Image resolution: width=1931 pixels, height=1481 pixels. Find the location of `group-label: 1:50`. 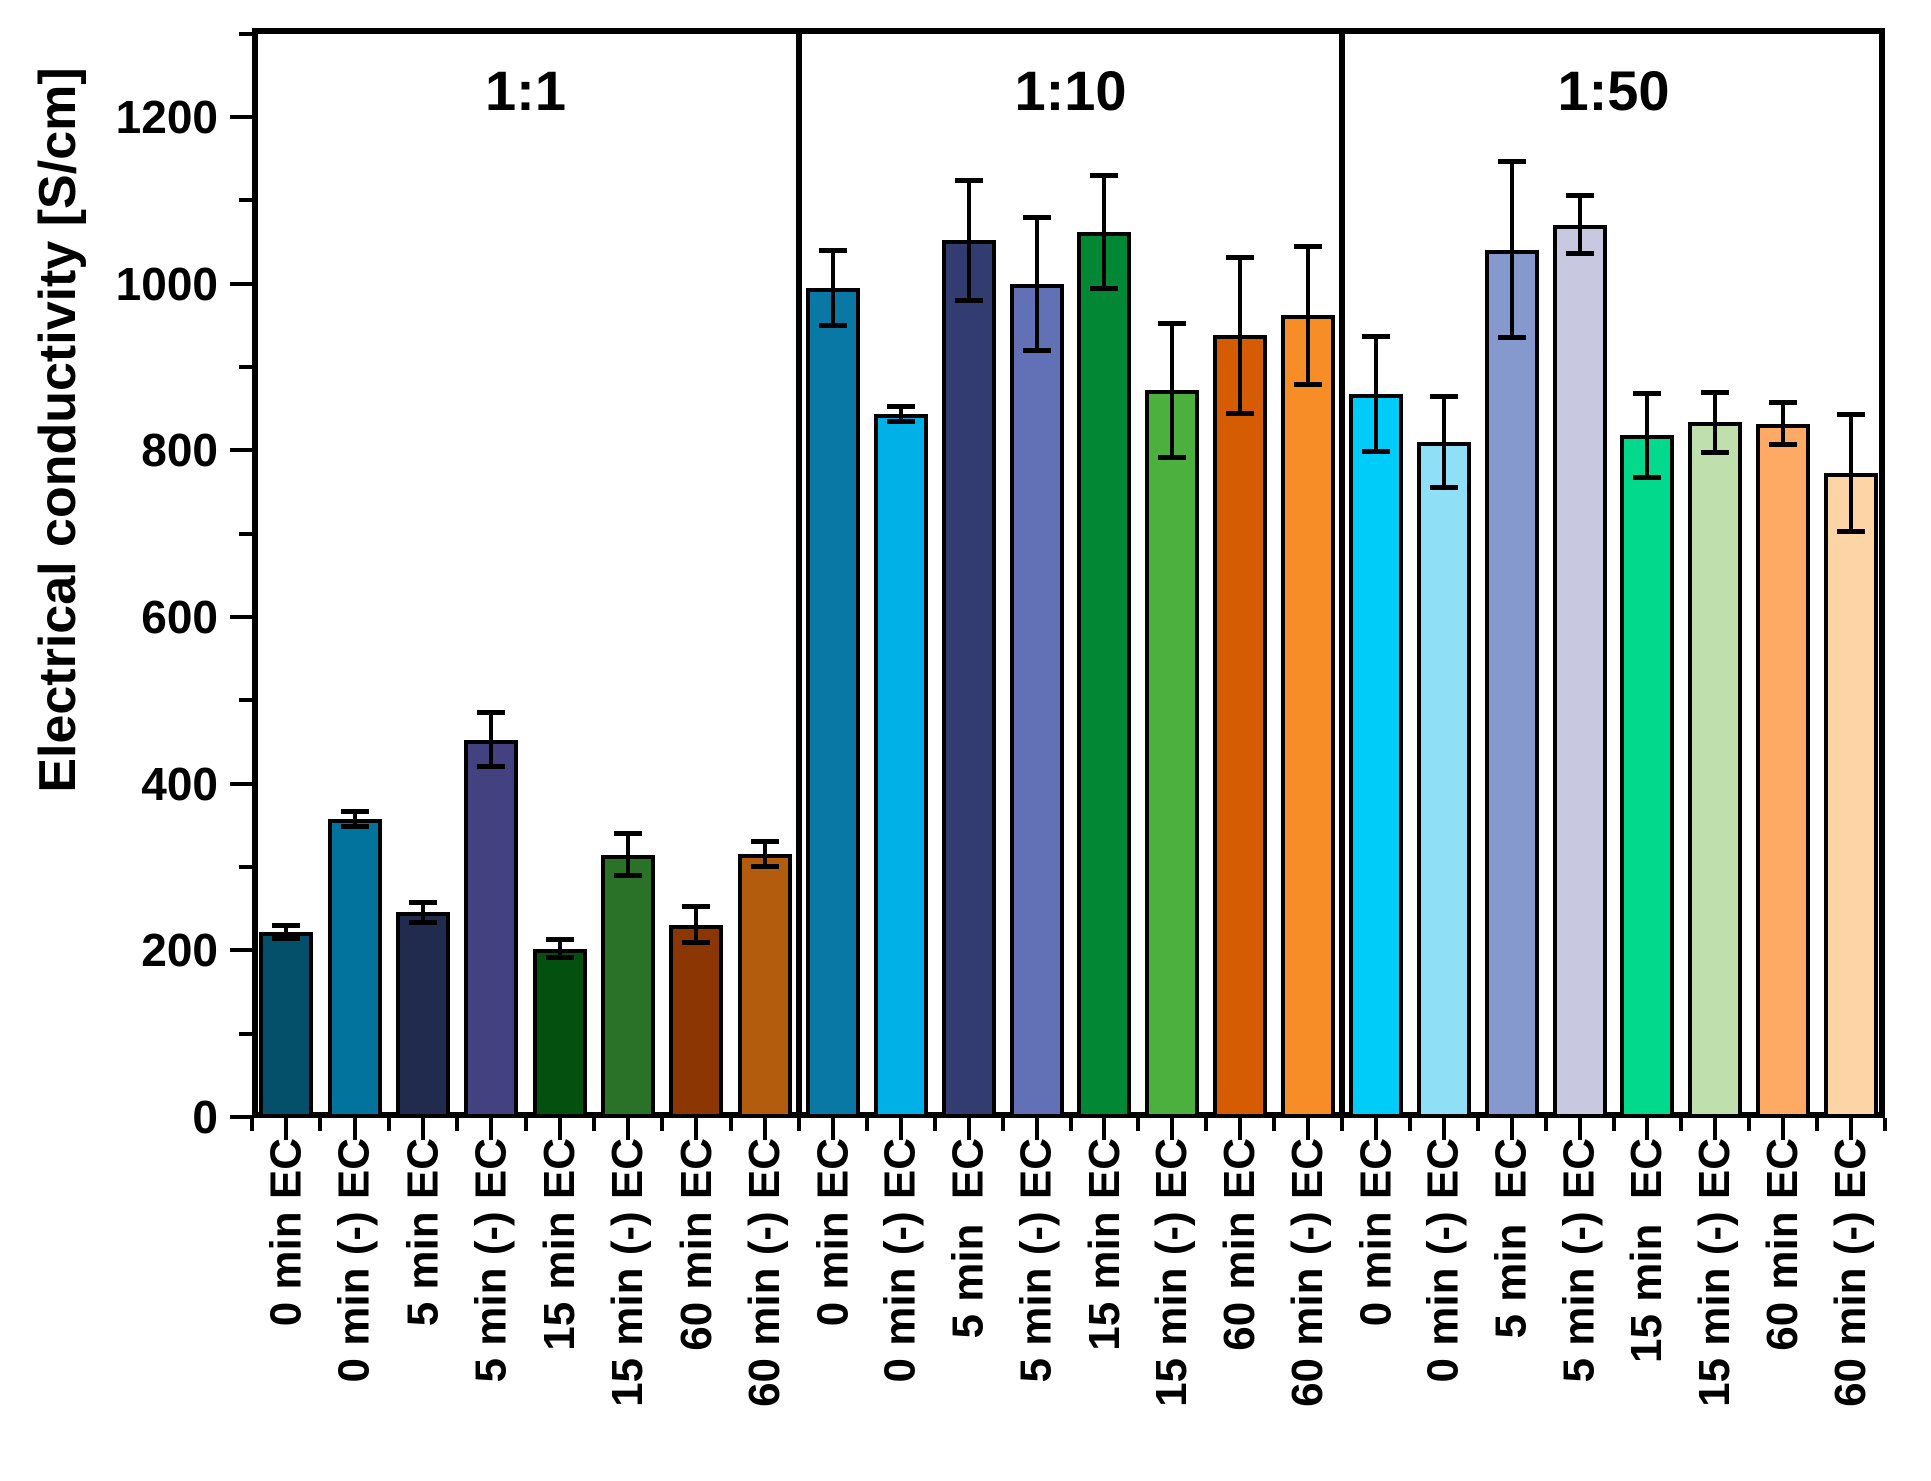

group-label: 1:50 is located at coordinates (1613, 90).